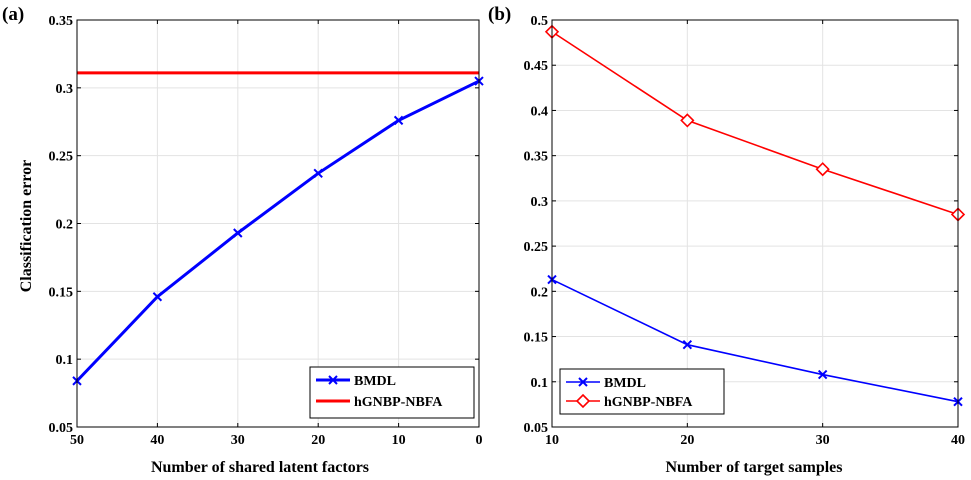  What do you see at coordinates (77, 440) in the screenshot?
I see `panel-a-xtick-label: 50` at bounding box center [77, 440].